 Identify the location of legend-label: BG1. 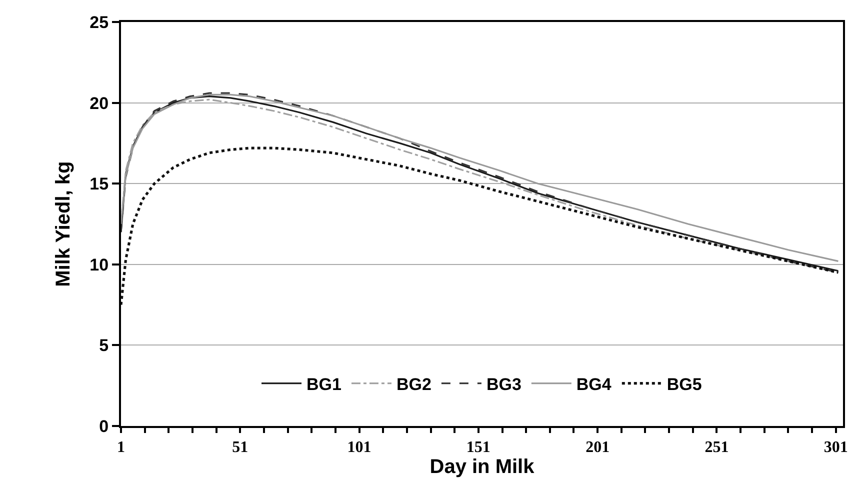
(324, 384).